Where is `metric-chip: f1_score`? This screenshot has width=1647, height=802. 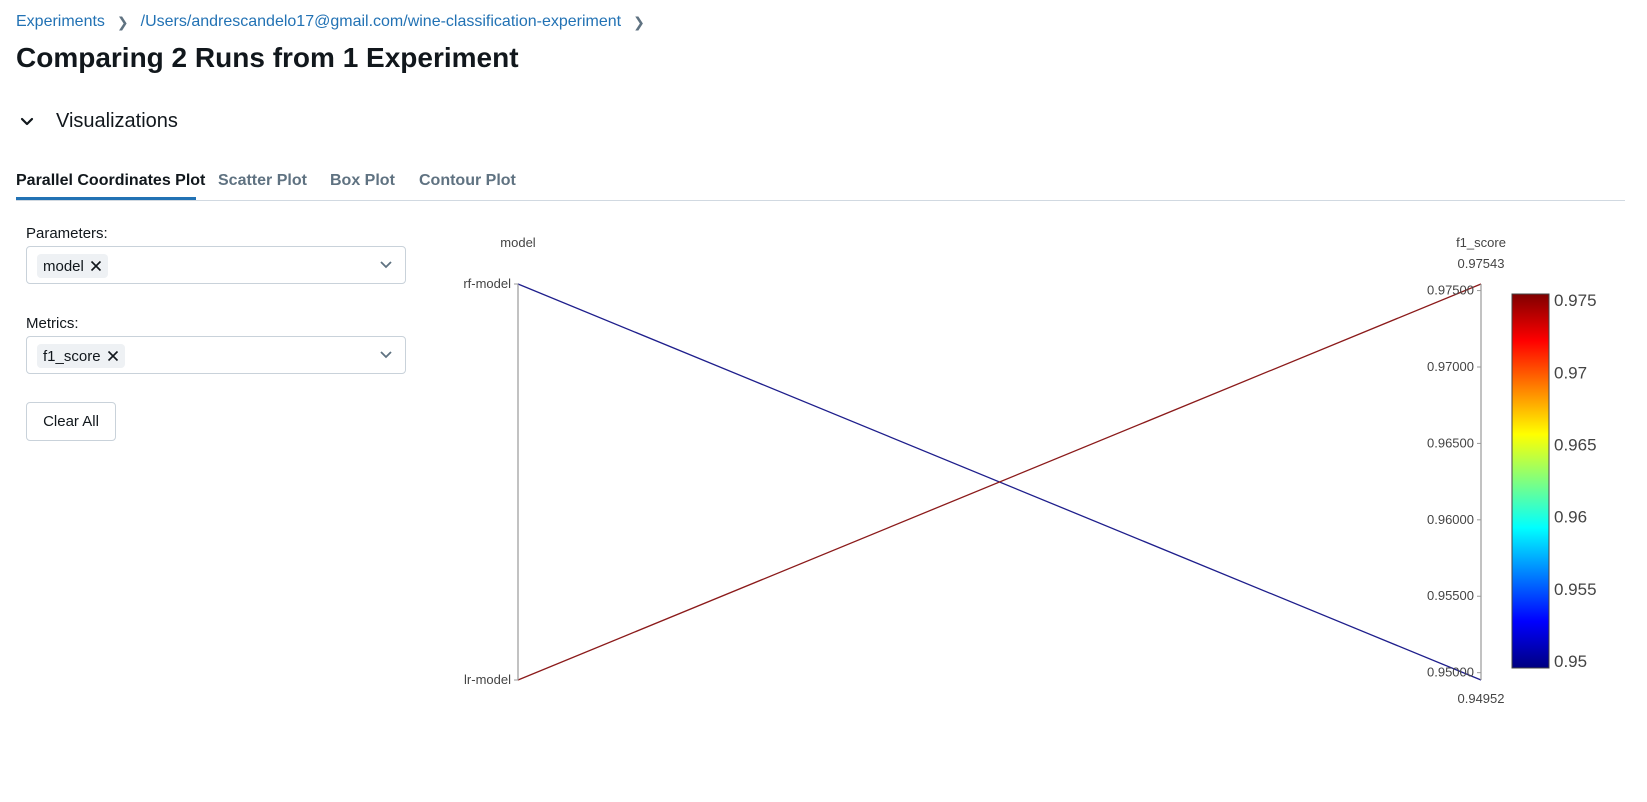 metric-chip: f1_score is located at coordinates (81, 356).